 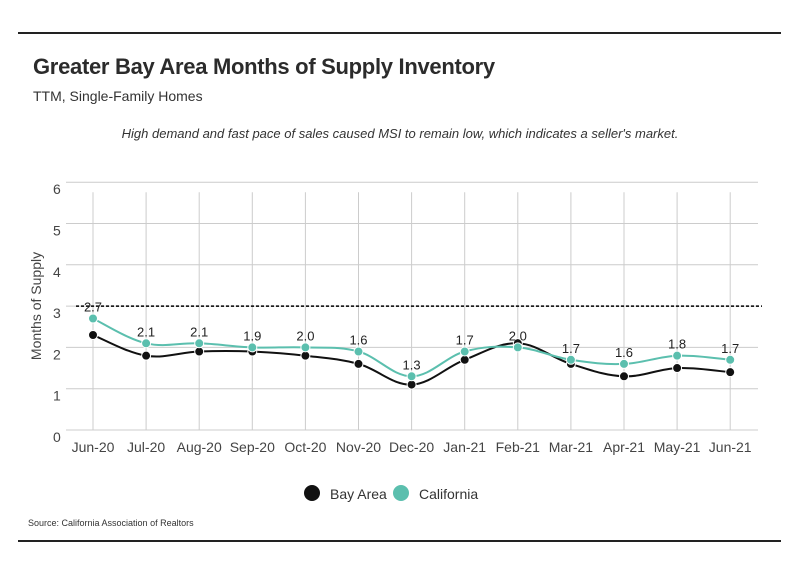 What do you see at coordinates (677, 447) in the screenshot?
I see `x-tick-label: May-21` at bounding box center [677, 447].